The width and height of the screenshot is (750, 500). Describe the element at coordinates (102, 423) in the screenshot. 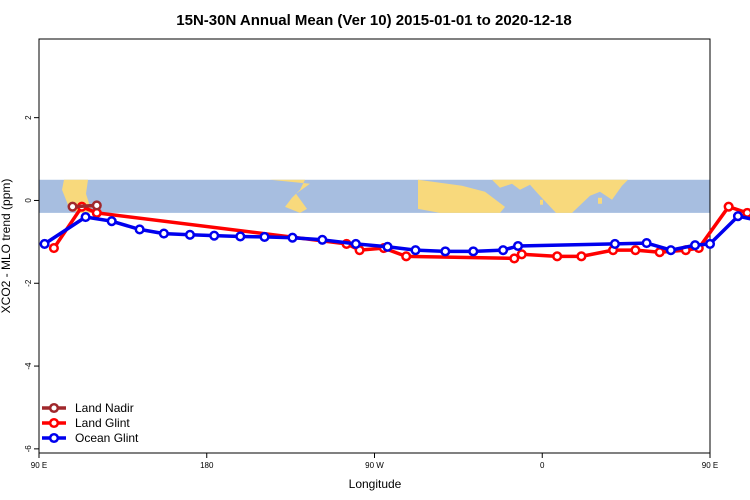

I see `legend-label: Land Glint` at that location.